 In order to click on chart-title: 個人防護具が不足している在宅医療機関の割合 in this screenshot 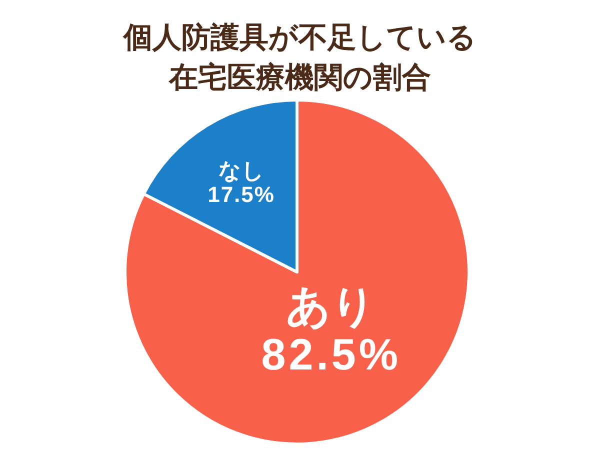, I will do `click(300, 58)`.